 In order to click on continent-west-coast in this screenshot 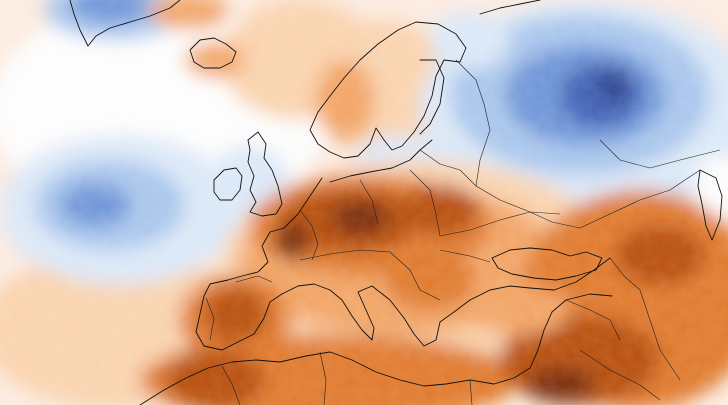, I will do `click(259, 264)`.